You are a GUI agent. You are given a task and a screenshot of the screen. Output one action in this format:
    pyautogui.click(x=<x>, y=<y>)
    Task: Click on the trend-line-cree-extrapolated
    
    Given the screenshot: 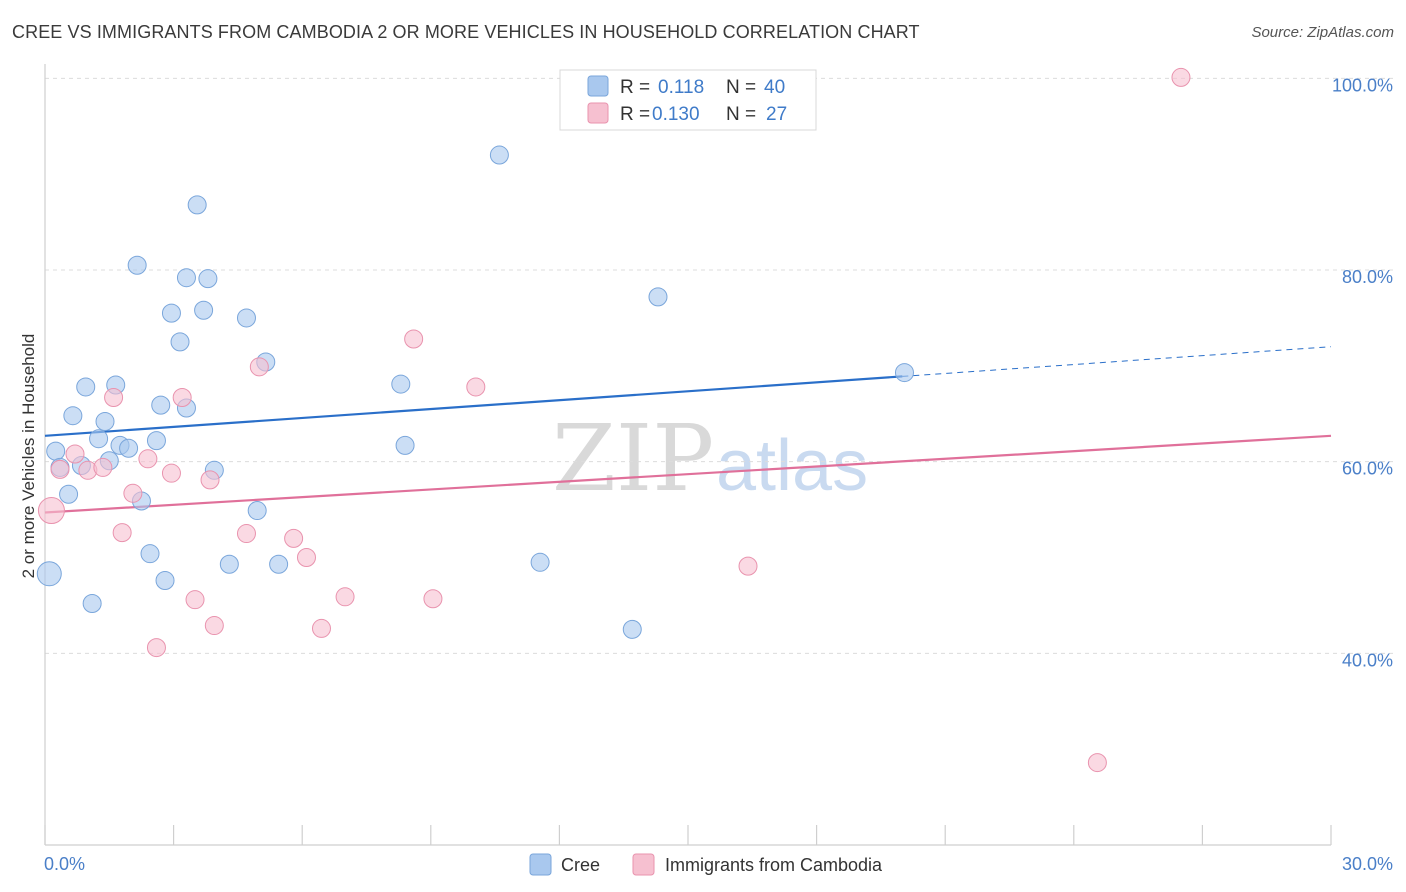 What is the action you would take?
    pyautogui.click(x=1117, y=361)
    